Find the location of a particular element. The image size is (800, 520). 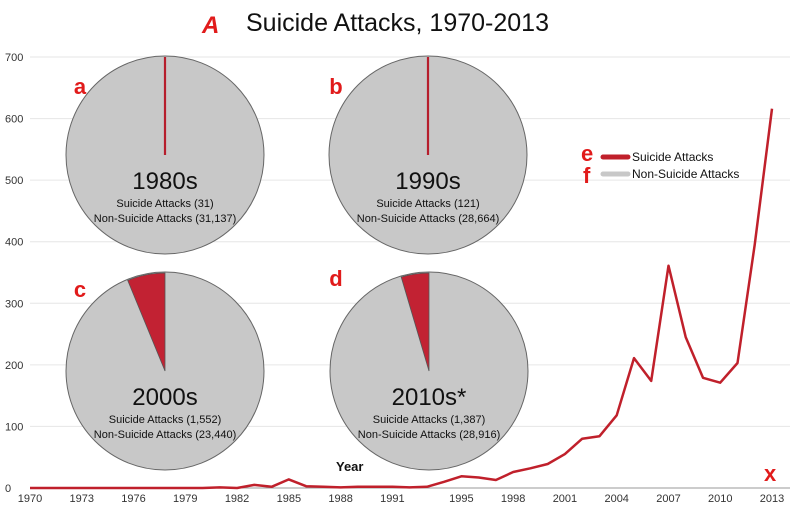

pie-decade-label: 2000s is located at coordinates (164, 397).